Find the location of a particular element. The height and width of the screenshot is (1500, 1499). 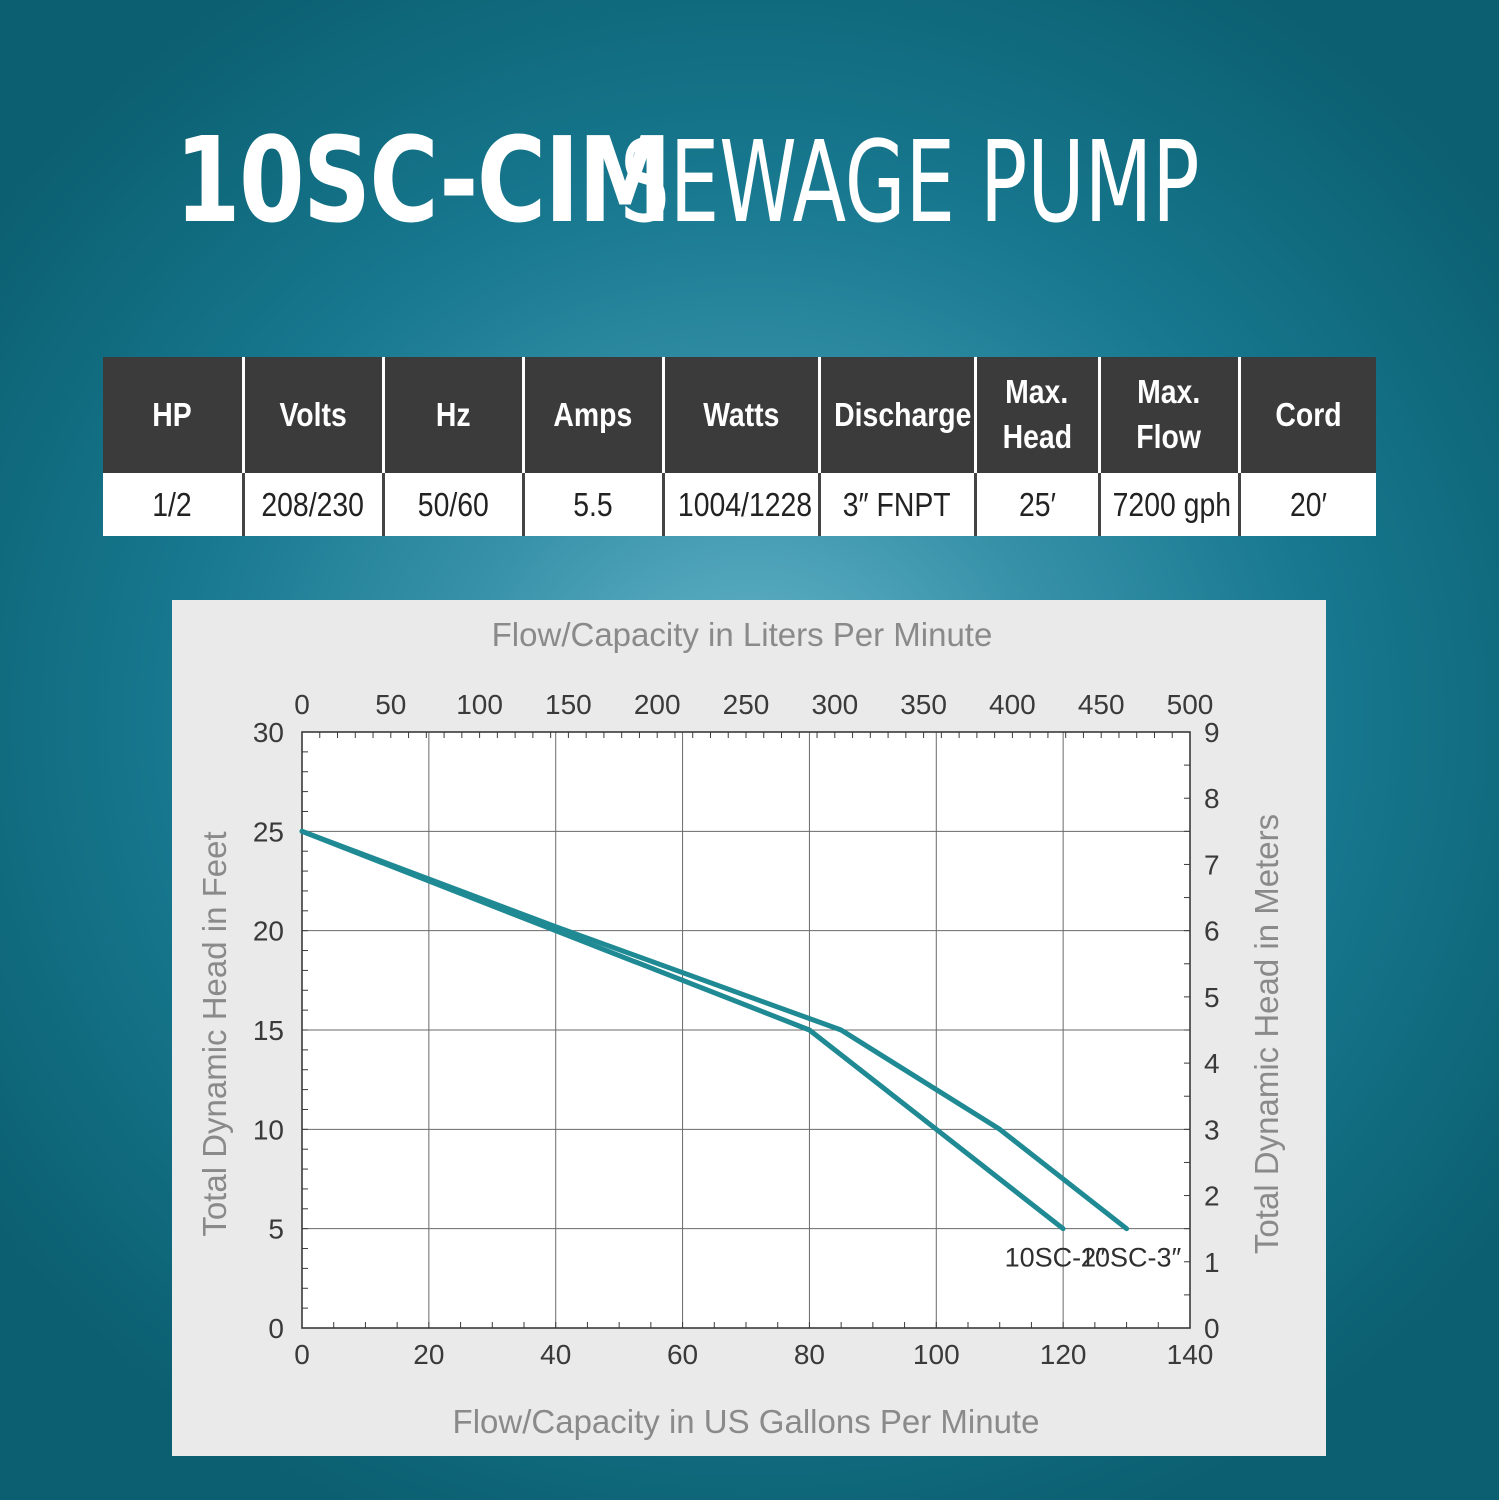

header-max-head: Max. Head is located at coordinates (1038, 415).